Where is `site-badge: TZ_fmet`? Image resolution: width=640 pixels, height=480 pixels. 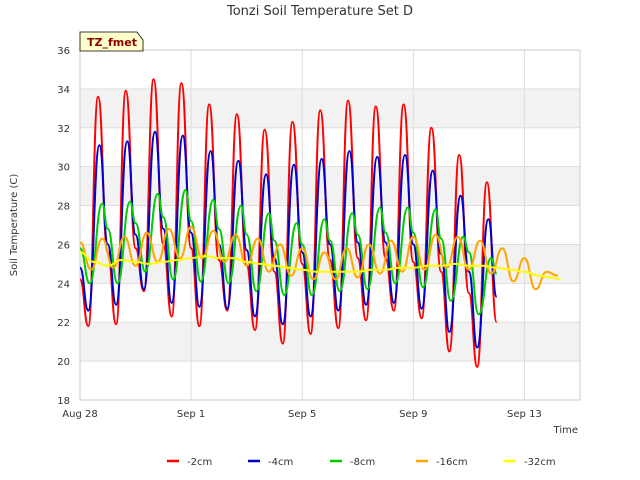
site-badge: TZ_fmet is located at coordinates (111, 41).